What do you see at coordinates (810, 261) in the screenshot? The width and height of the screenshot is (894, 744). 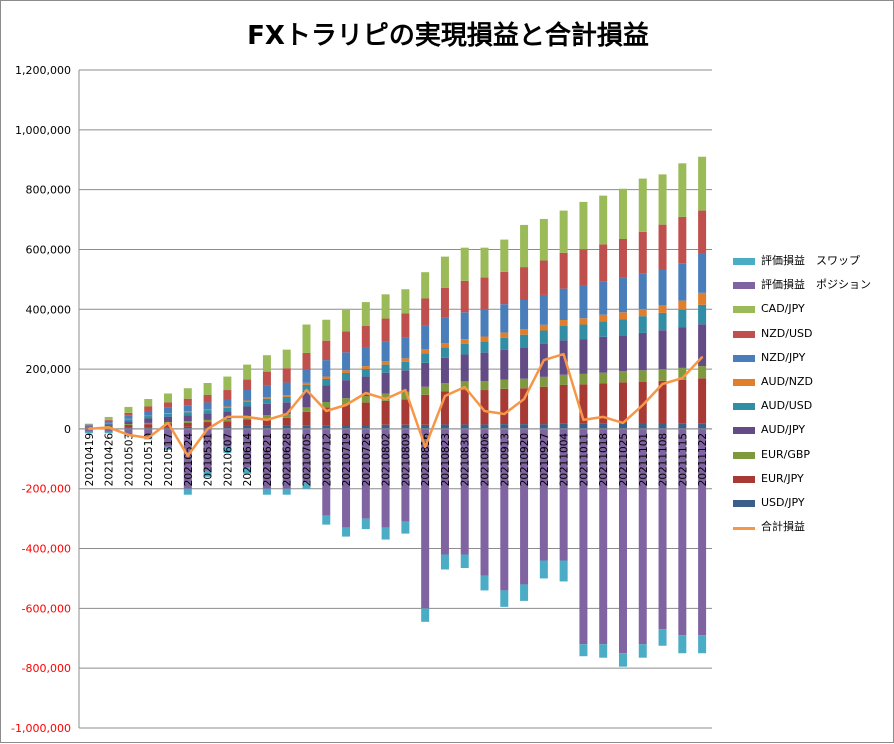 I see `legend-label: 評価損益 スワップ` at bounding box center [810, 261].